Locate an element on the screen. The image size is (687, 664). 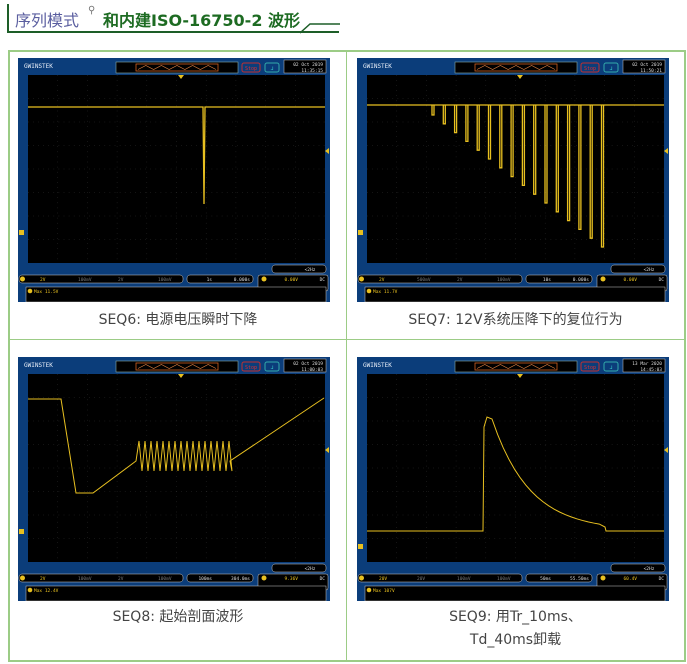
memory-waveform is located at coordinates (516, 67).